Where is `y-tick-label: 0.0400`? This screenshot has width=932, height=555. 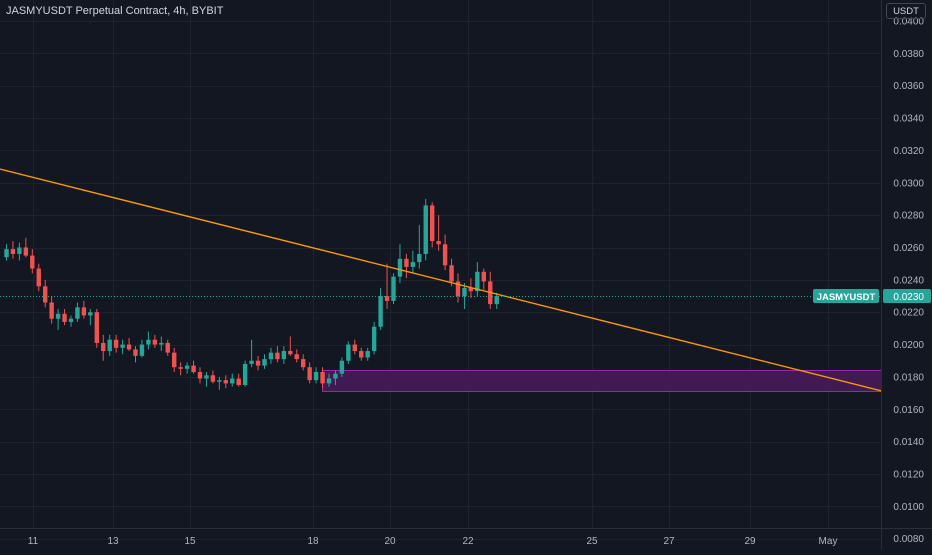
y-tick-label: 0.0400 is located at coordinates (908, 22).